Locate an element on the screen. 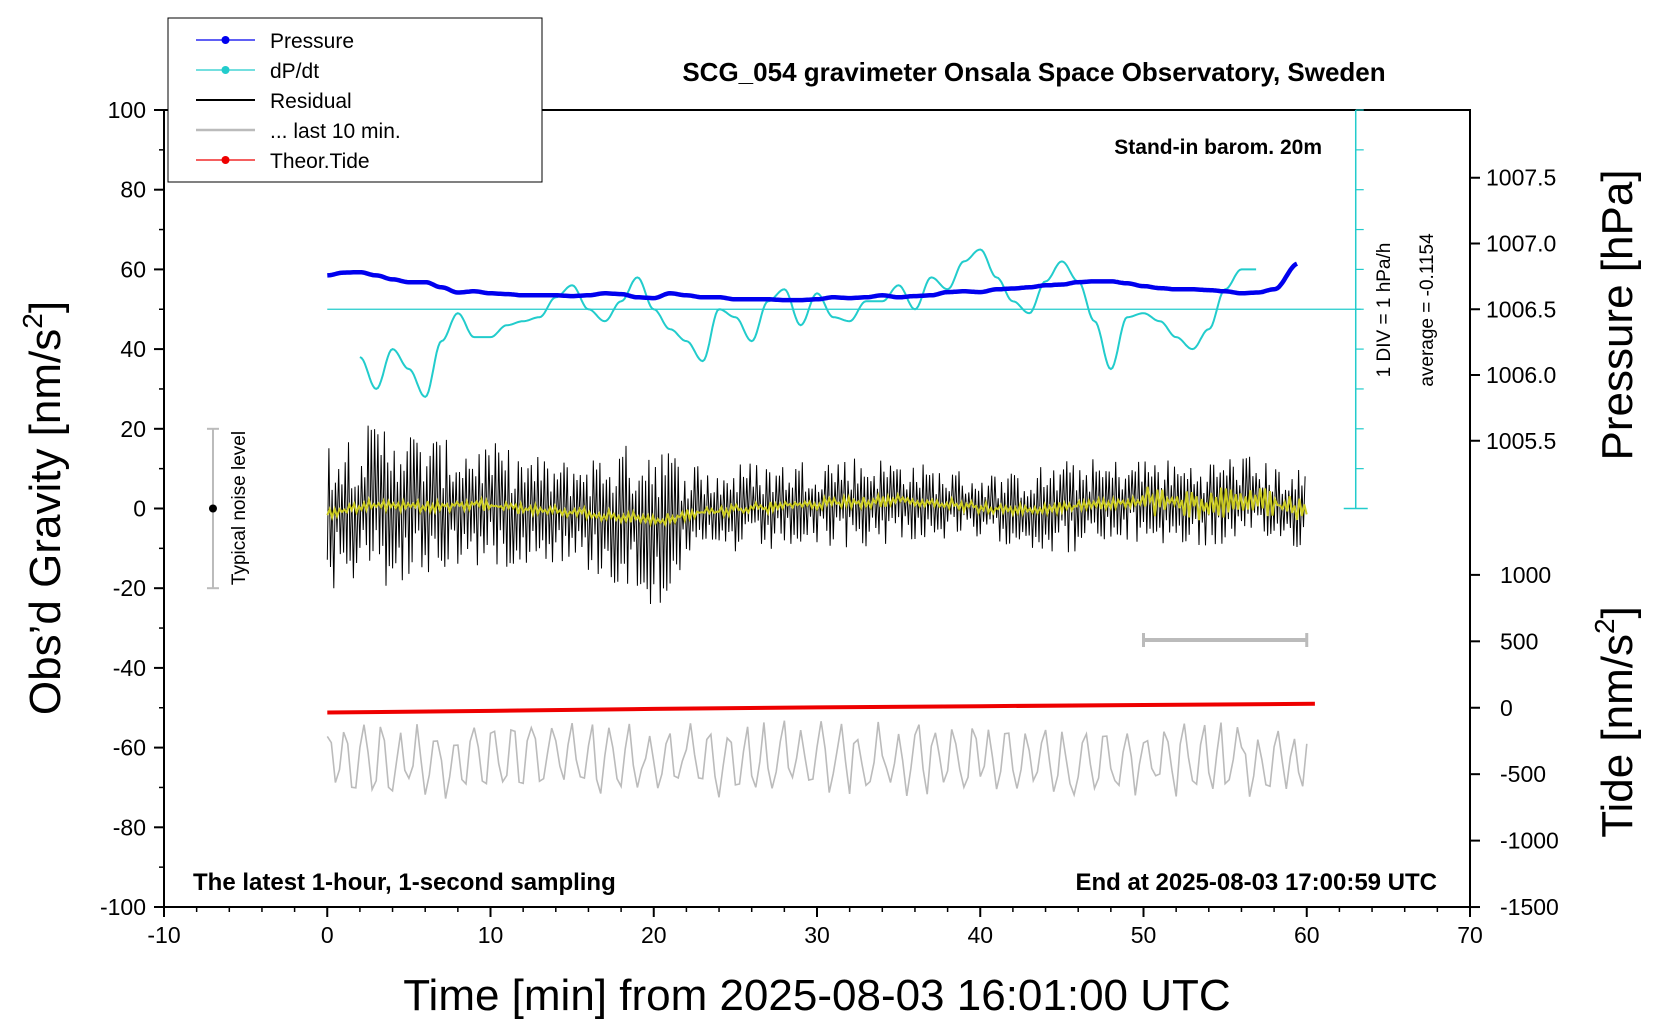 The image size is (1660, 1020). scale-div-note: 1 DIV = 1 hPa/h is located at coordinates (1384, 310).